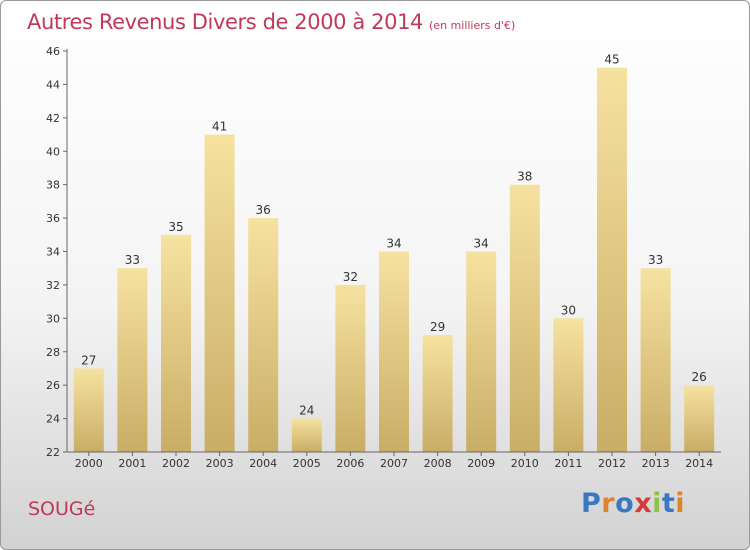  I want to click on bar-2002, so click(176, 343).